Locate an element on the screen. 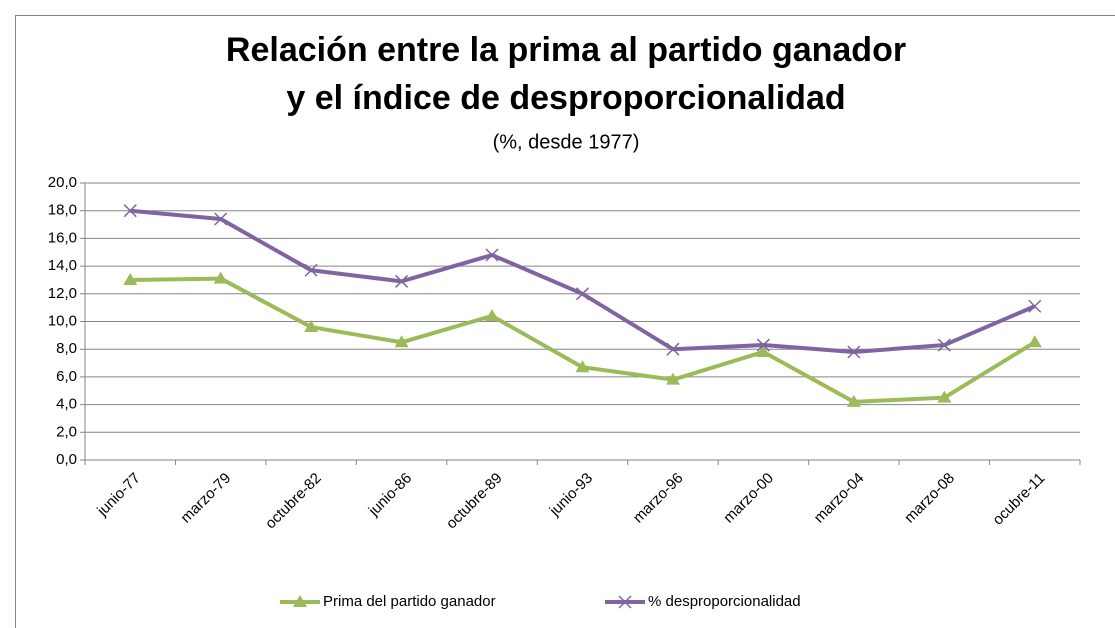 The width and height of the screenshot is (1115, 628). y-tick-label: 0,0 is located at coordinates (66, 459).